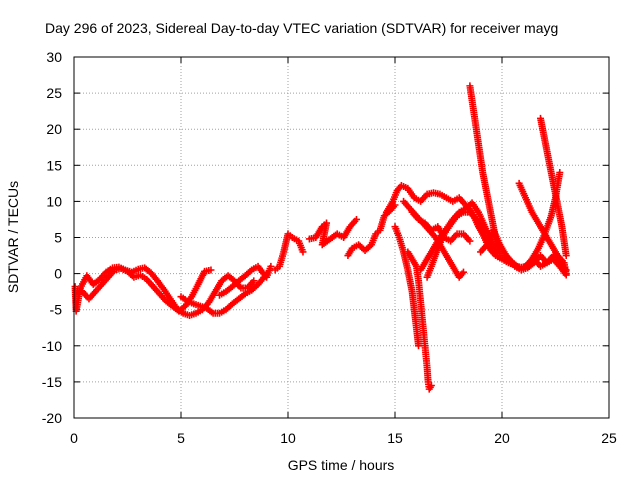 This screenshot has height=480, width=640. What do you see at coordinates (341, 465) in the screenshot?
I see `x-axis-label: GPS time / hours` at bounding box center [341, 465].